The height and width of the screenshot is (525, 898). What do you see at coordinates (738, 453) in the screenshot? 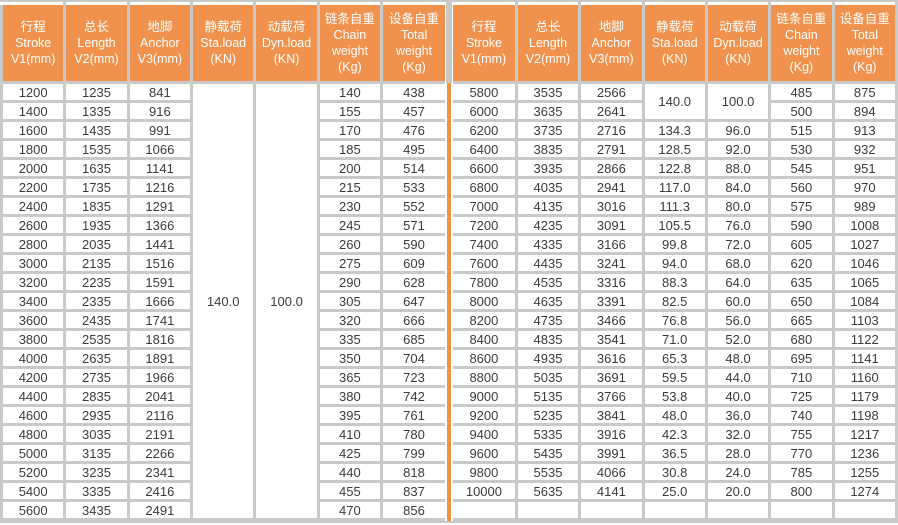
I see `cell-dyn-load: 28.0` at bounding box center [738, 453].